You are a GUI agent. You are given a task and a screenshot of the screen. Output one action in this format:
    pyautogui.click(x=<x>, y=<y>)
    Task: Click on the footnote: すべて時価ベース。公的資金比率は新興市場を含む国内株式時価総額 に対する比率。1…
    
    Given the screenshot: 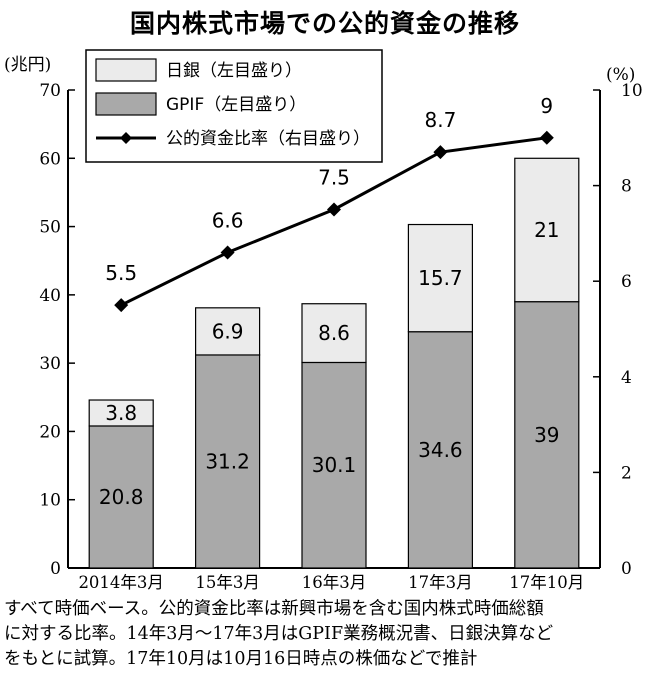 What is the action you would take?
    pyautogui.click(x=279, y=634)
    